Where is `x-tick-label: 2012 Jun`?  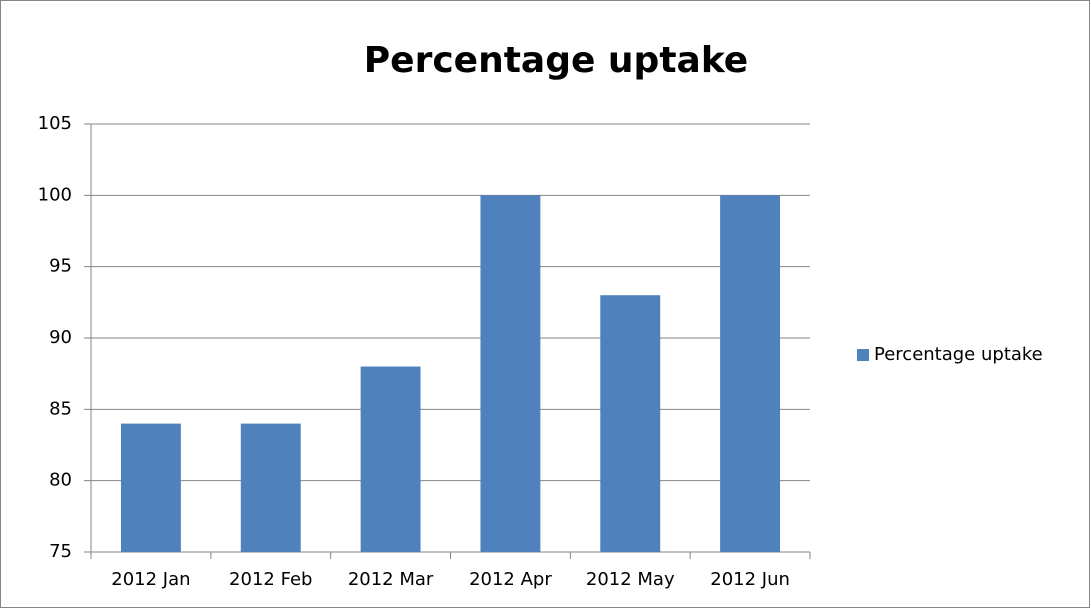
x-tick-label: 2012 Jun is located at coordinates (750, 579).